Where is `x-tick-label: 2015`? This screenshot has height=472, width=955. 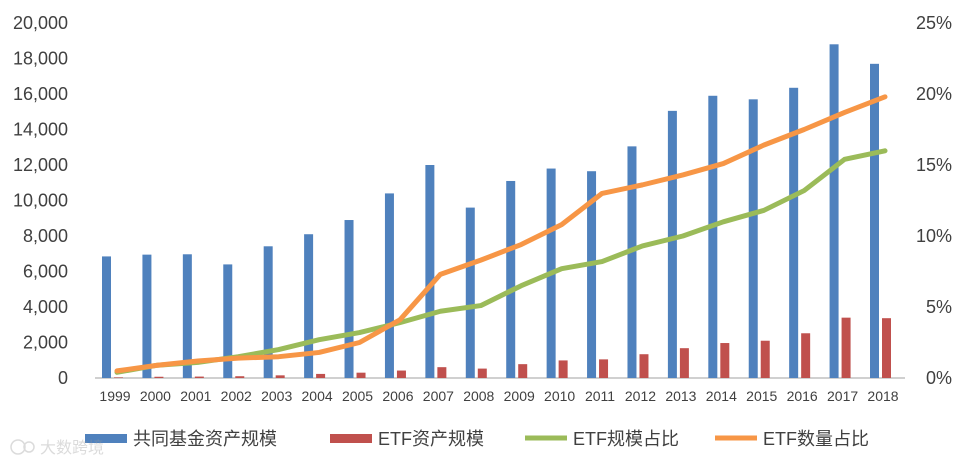
x-tick-label: 2015 is located at coordinates (761, 396).